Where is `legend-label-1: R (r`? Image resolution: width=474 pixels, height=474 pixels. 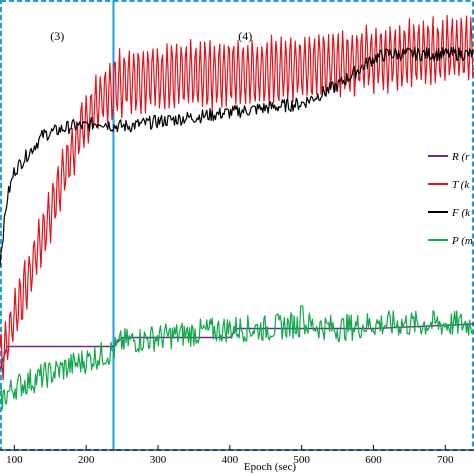 legend-label-1: R (r is located at coordinates (460, 157).